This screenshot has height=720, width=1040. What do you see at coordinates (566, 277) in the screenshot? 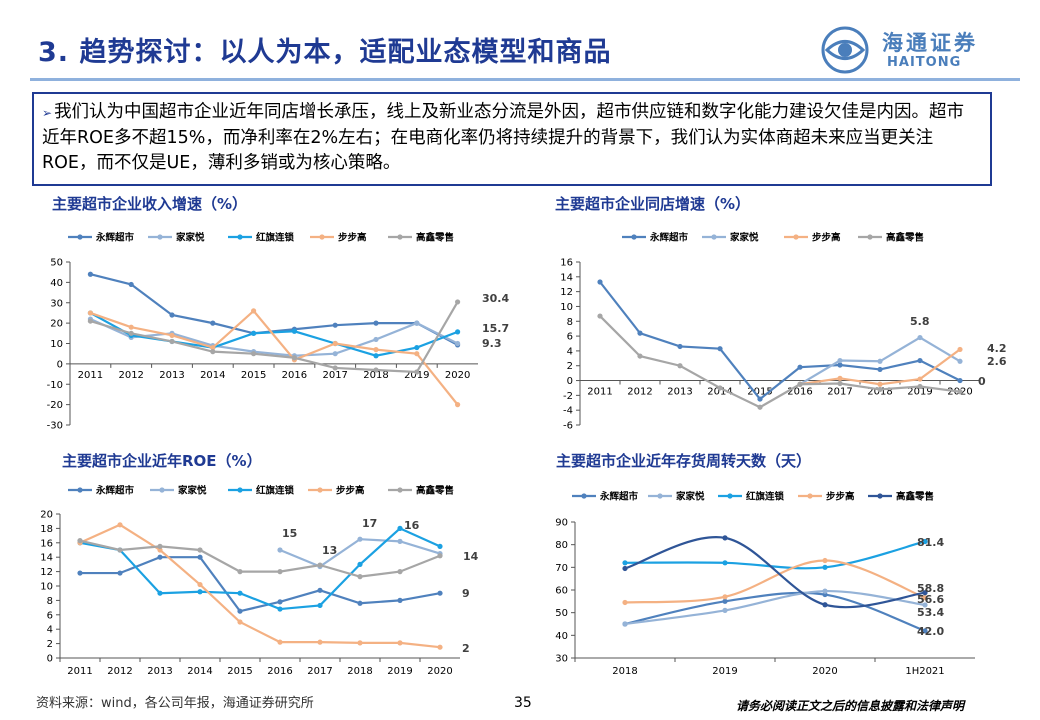
I see `y-tick-label: 14` at bounding box center [566, 277].